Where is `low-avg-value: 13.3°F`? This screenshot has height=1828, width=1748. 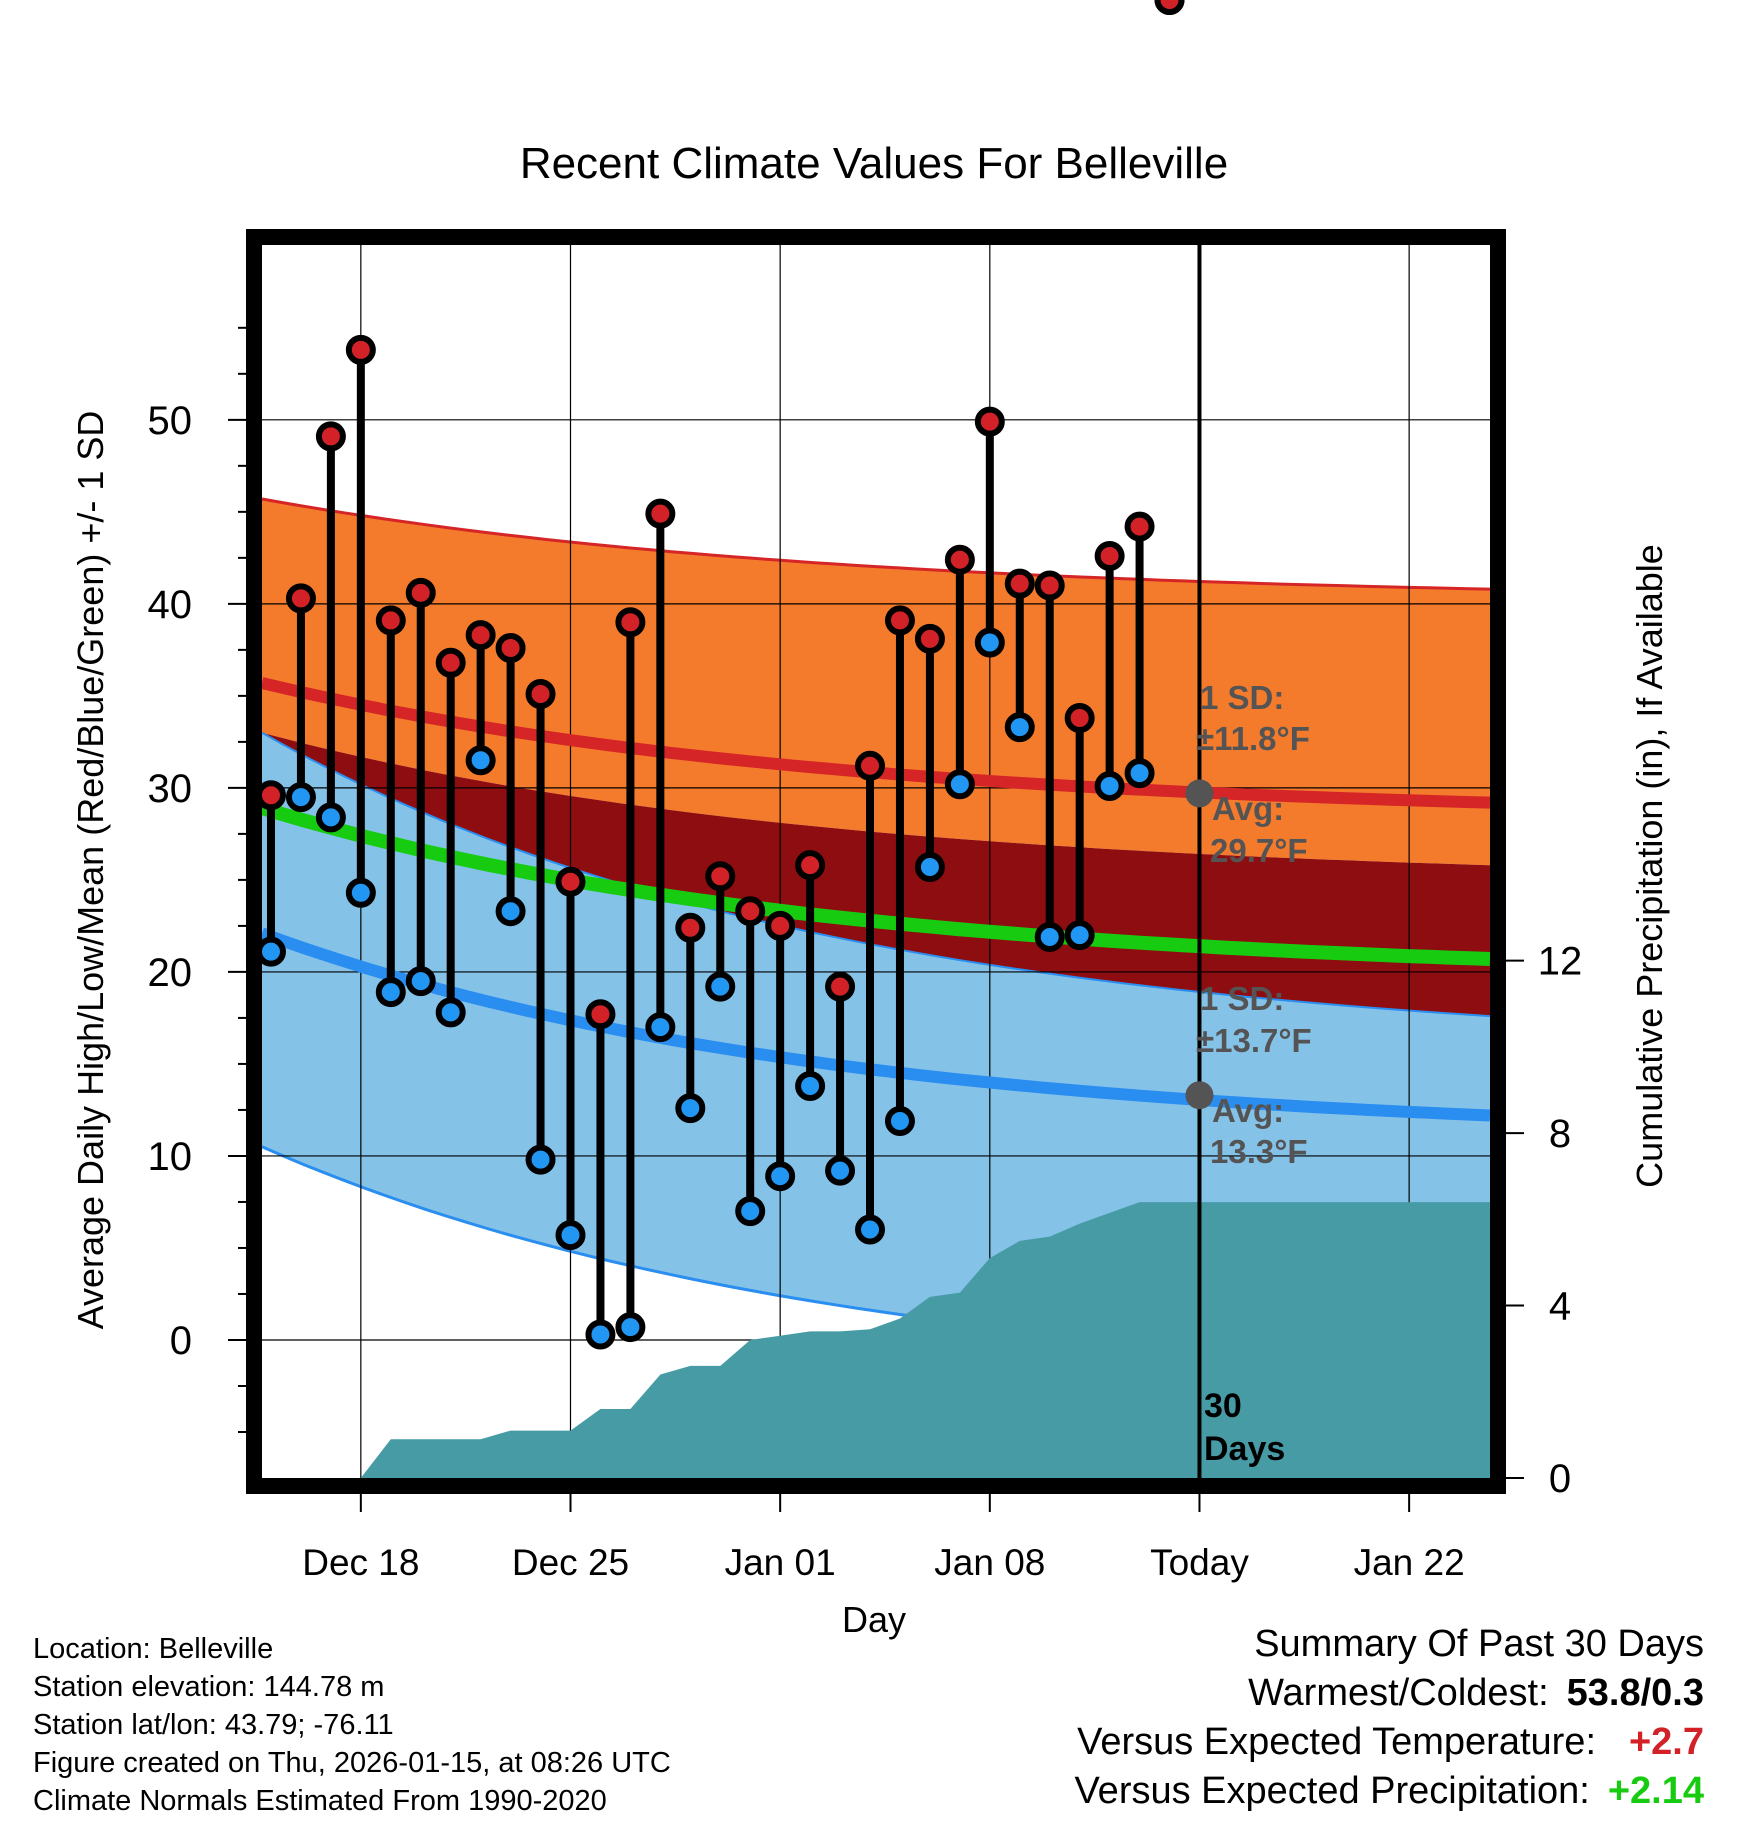
low-avg-value: 13.3°F is located at coordinates (1259, 1151).